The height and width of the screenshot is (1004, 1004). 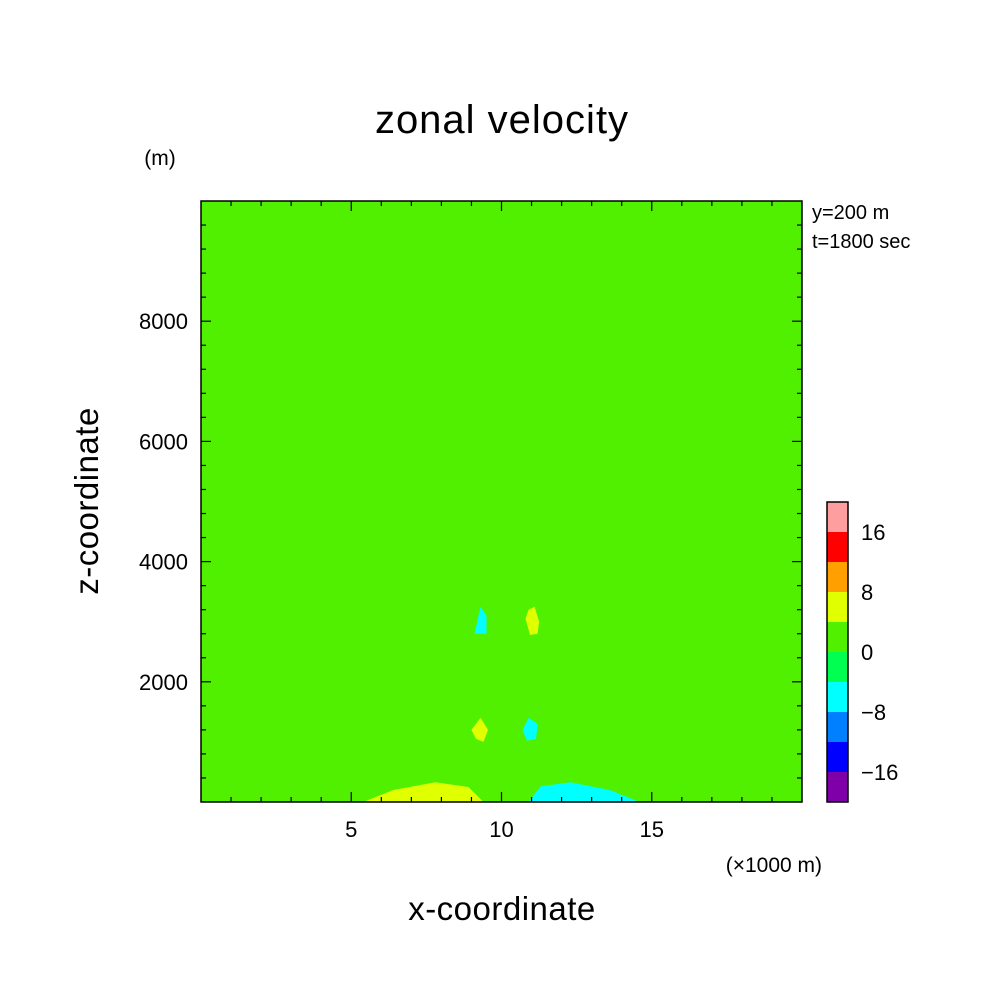 I want to click on y-axis-label: z-coordinate, so click(x=86, y=501).